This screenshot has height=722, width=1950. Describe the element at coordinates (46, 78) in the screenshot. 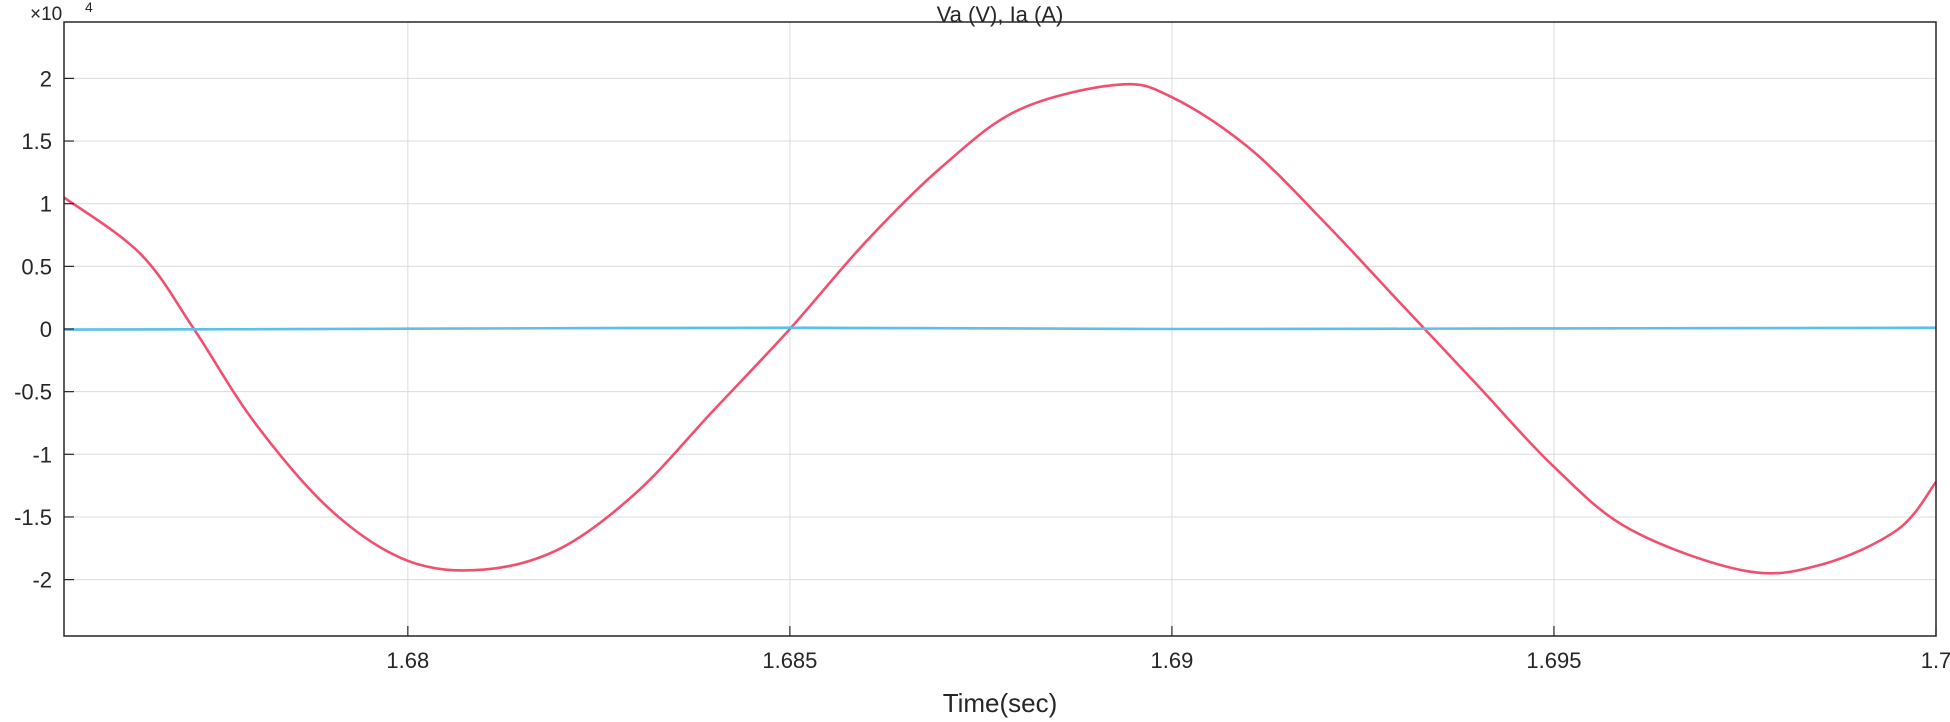

I see `y-tick-label: 2` at that location.